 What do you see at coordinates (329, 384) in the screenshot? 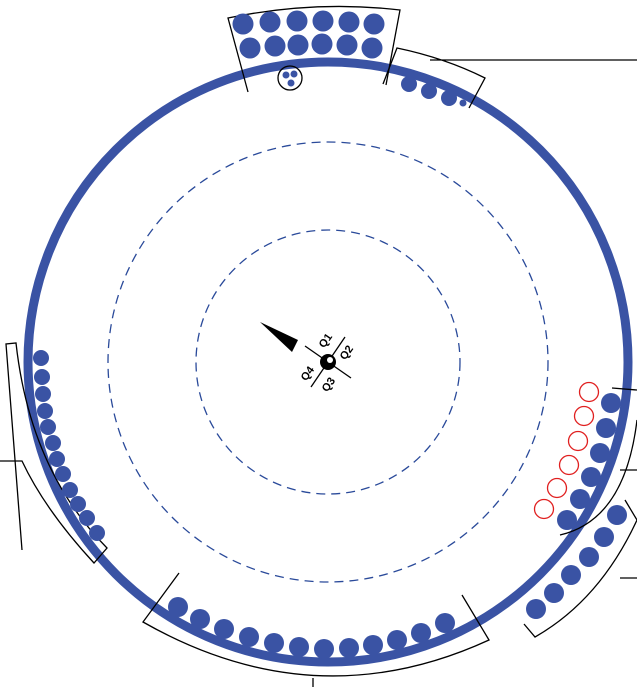
I see `quadrant-label: Q3` at bounding box center [329, 384].